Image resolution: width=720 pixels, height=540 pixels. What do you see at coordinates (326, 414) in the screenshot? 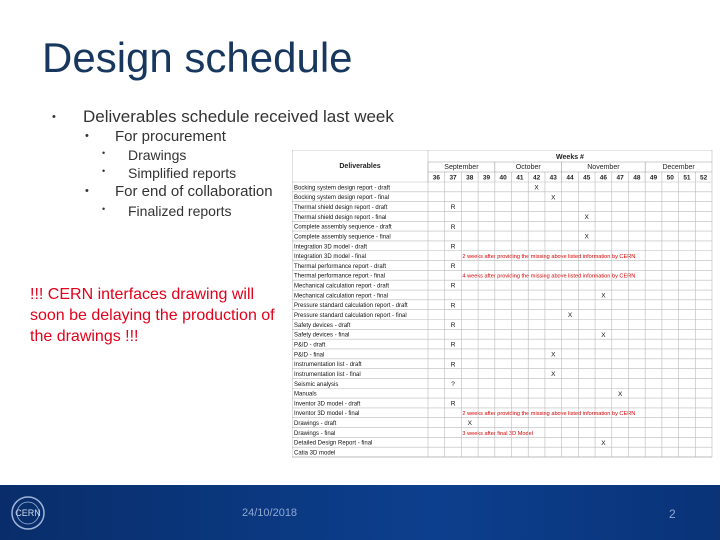
I see `deliverable-name: Inventor 3D model - final` at bounding box center [326, 414].